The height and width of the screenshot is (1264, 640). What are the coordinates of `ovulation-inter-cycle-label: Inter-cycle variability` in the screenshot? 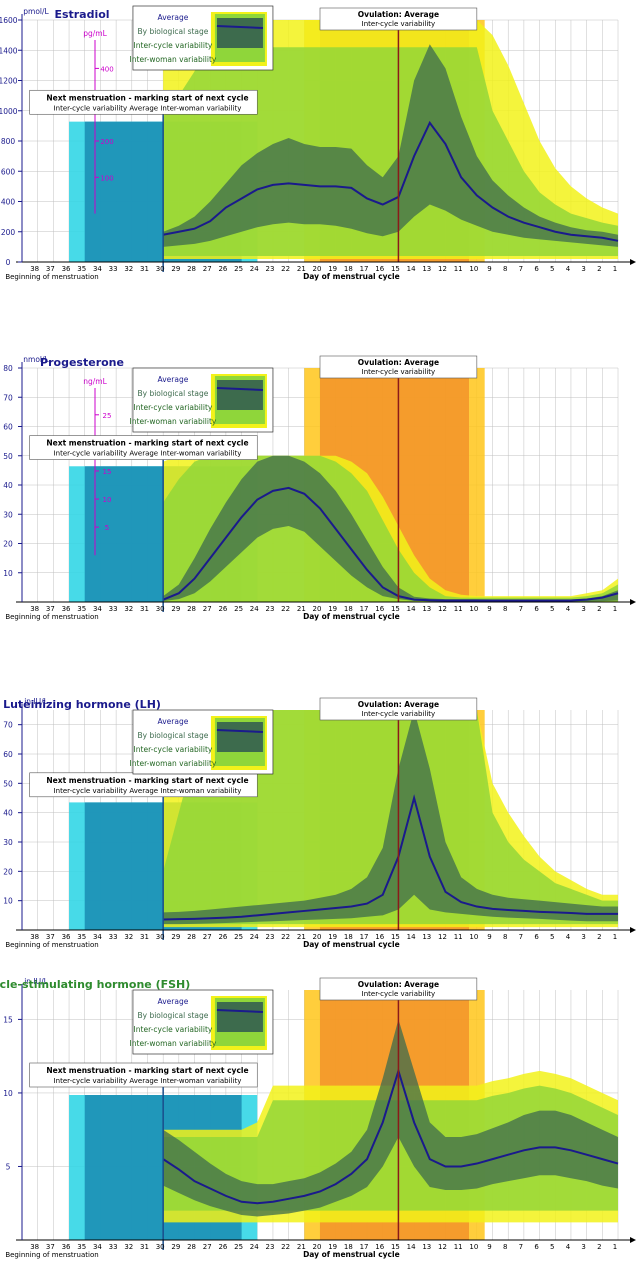 It's located at (399, 24).